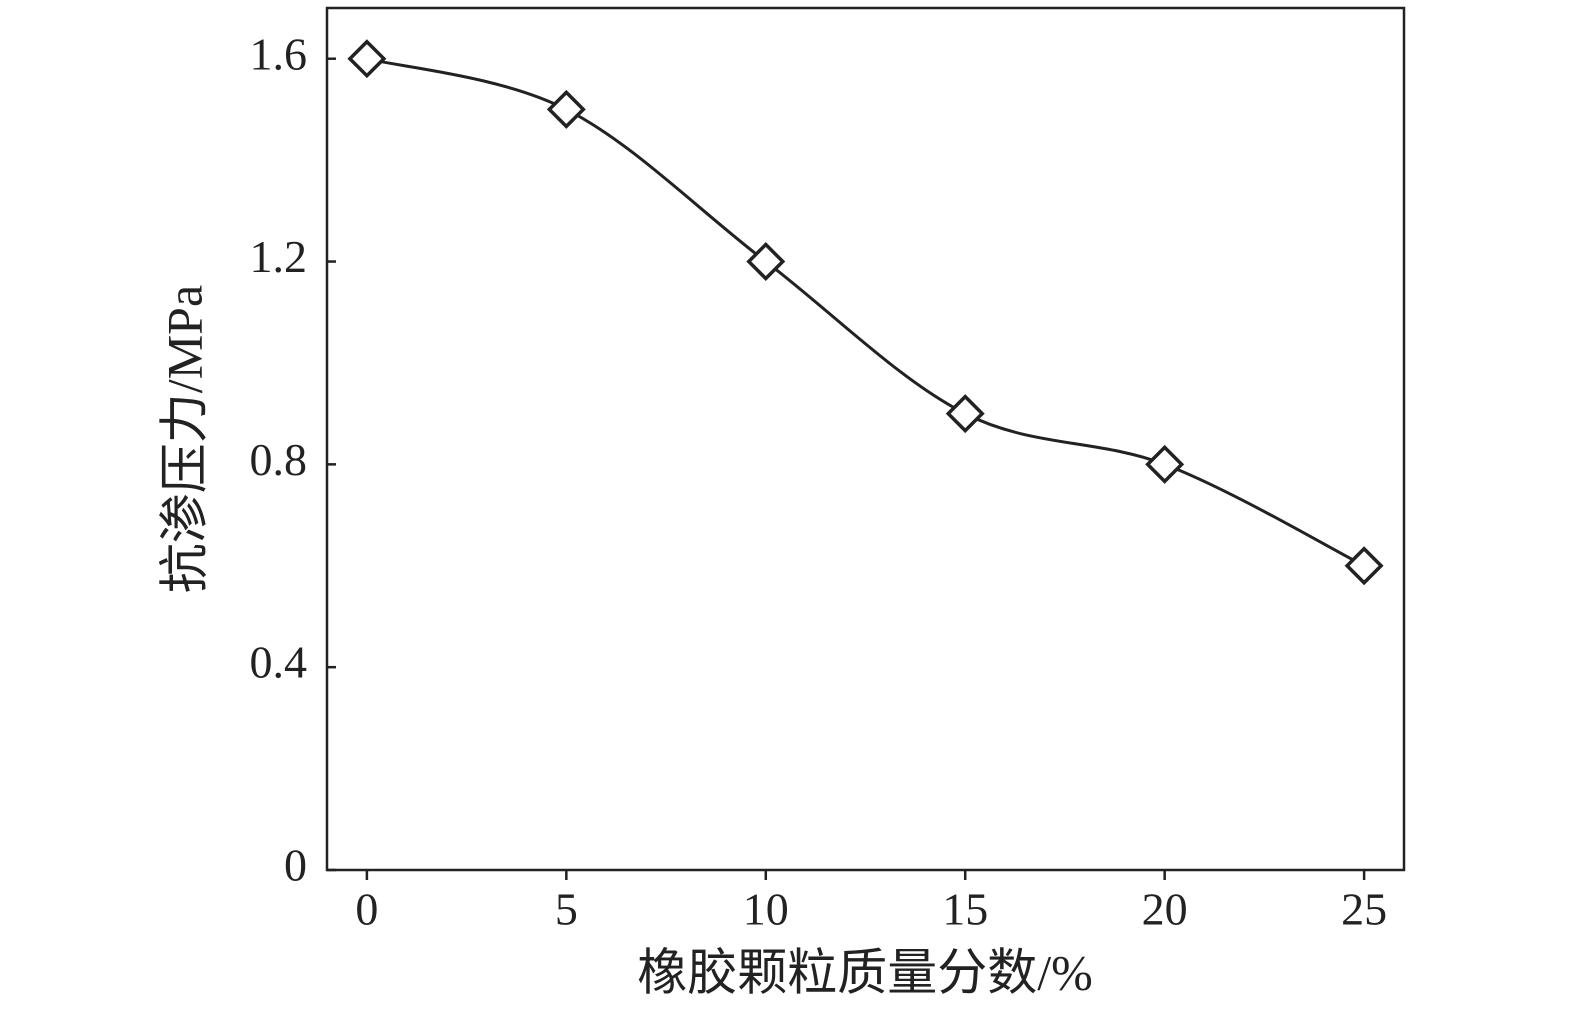 The height and width of the screenshot is (1024, 1575). I want to click on x-tick-label: 15, so click(965, 909).